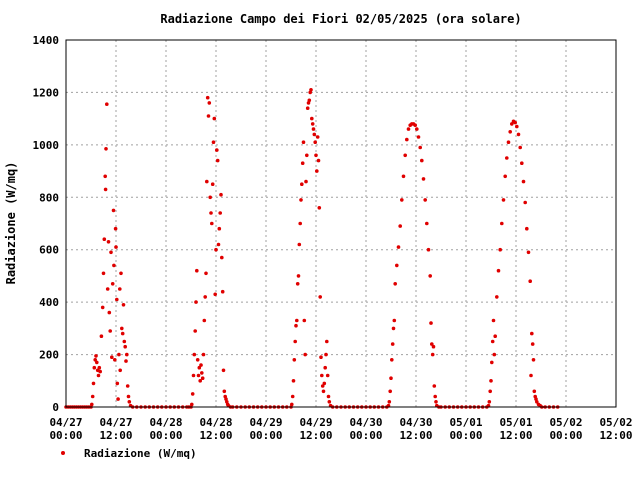 Image resolution: width=640 pixels, height=480 pixels. I want to click on y-tick-label: 600, so click(49, 250).